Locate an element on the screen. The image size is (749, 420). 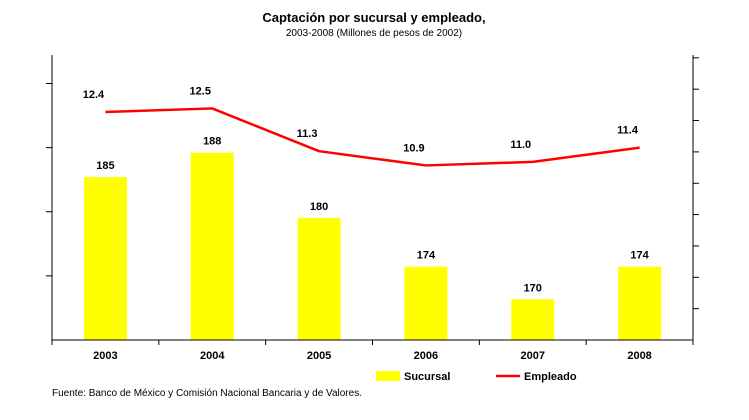
line-label-2006: 10.9 is located at coordinates (413, 148).